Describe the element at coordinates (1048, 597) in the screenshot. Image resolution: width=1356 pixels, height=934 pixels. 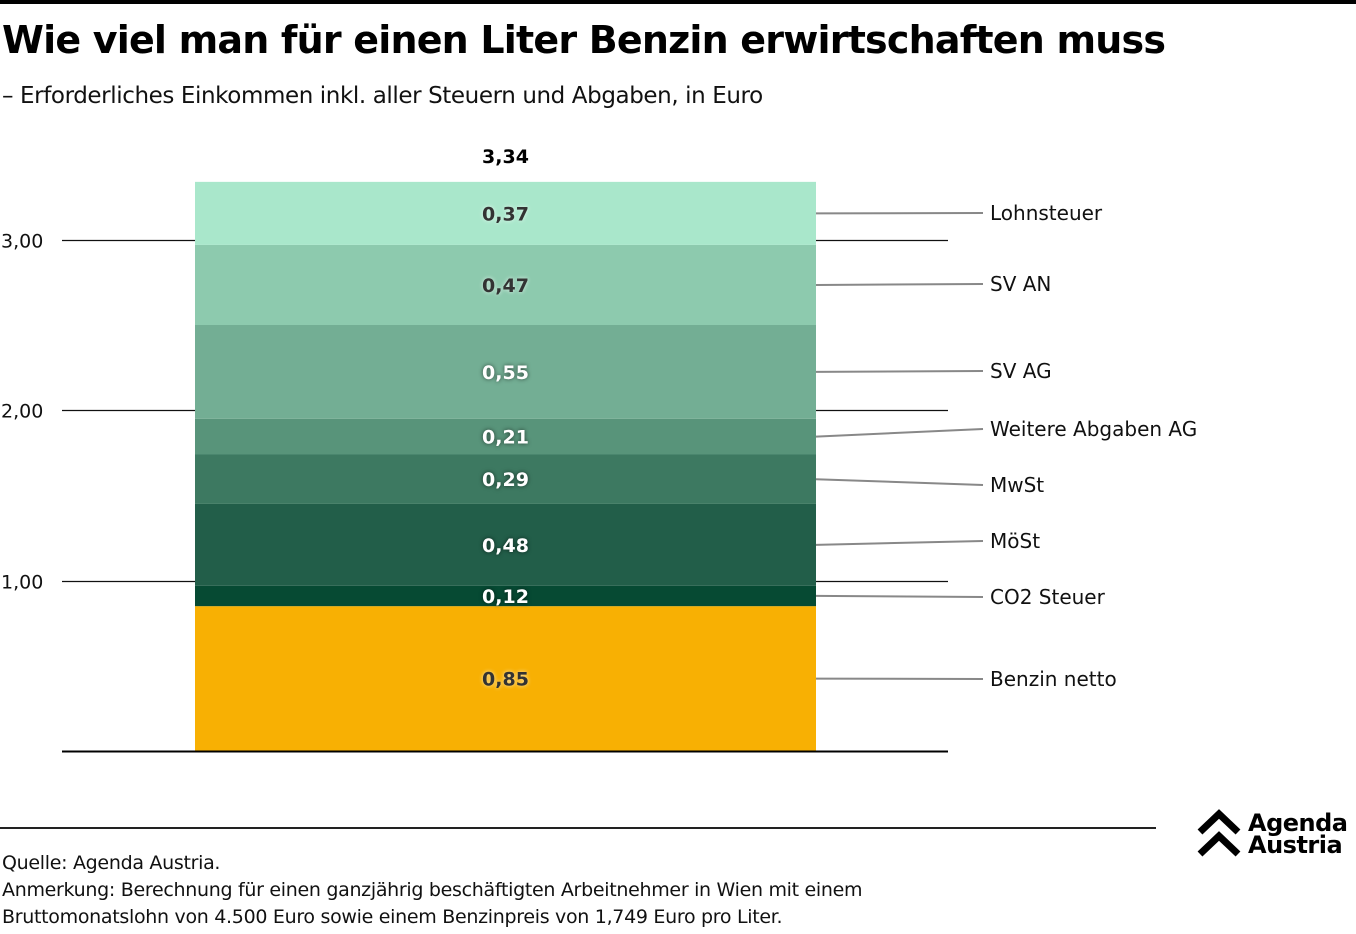
I see `category-label: CO2 Steuer` at that location.